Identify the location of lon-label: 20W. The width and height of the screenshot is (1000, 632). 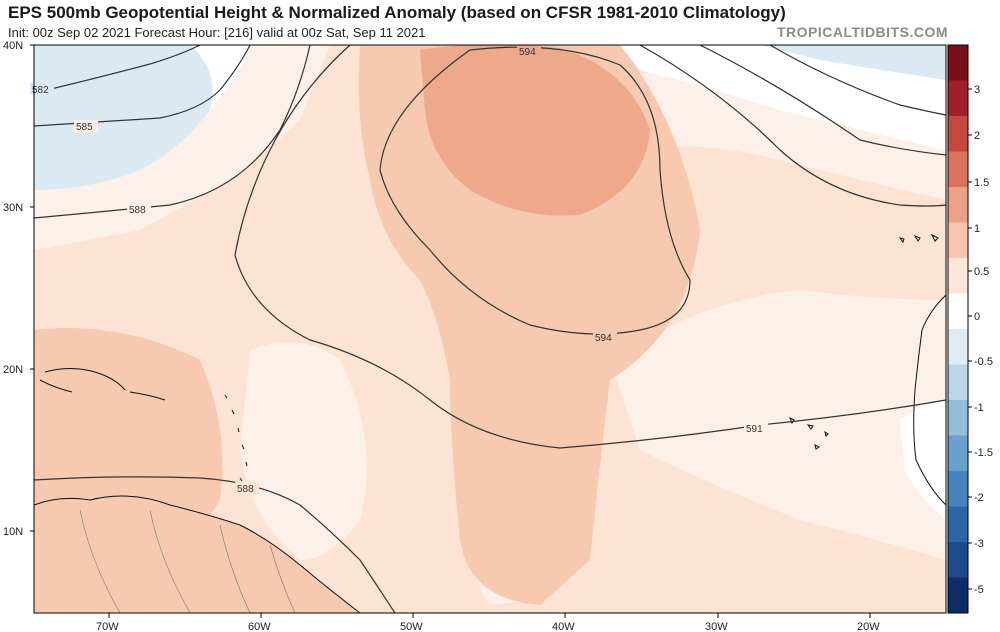
(868, 626).